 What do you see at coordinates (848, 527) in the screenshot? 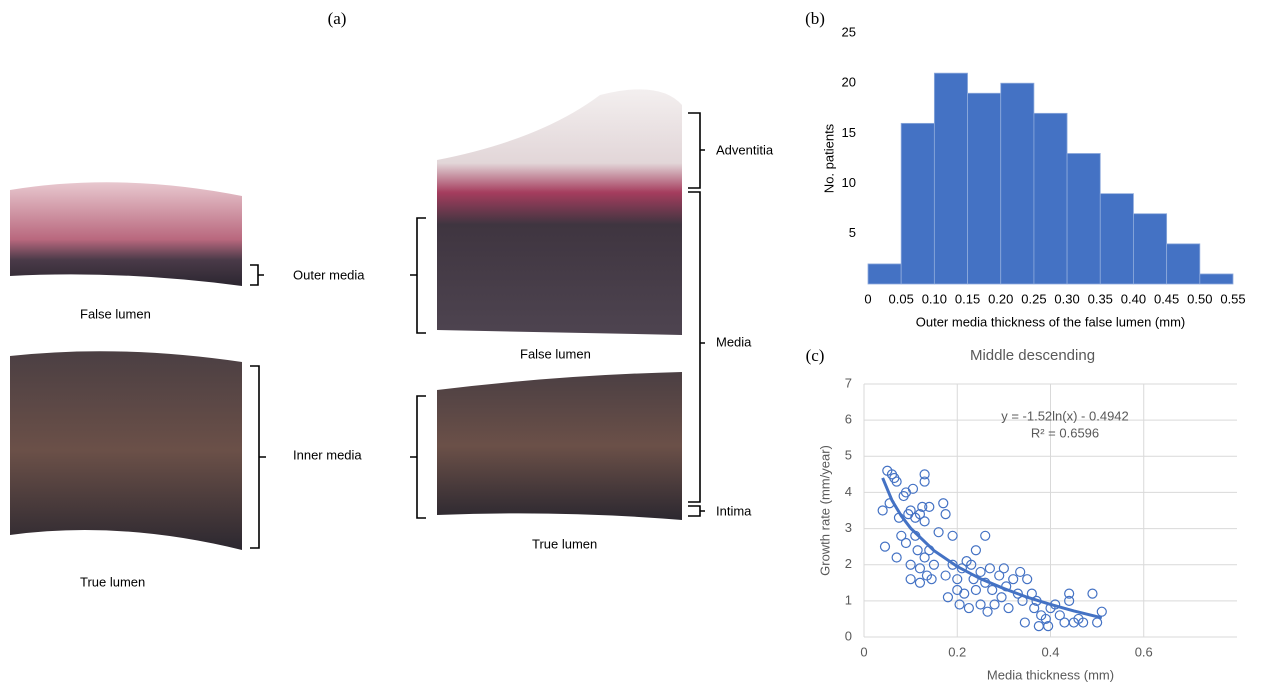
I see `y-tick-label: 3` at bounding box center [848, 527].